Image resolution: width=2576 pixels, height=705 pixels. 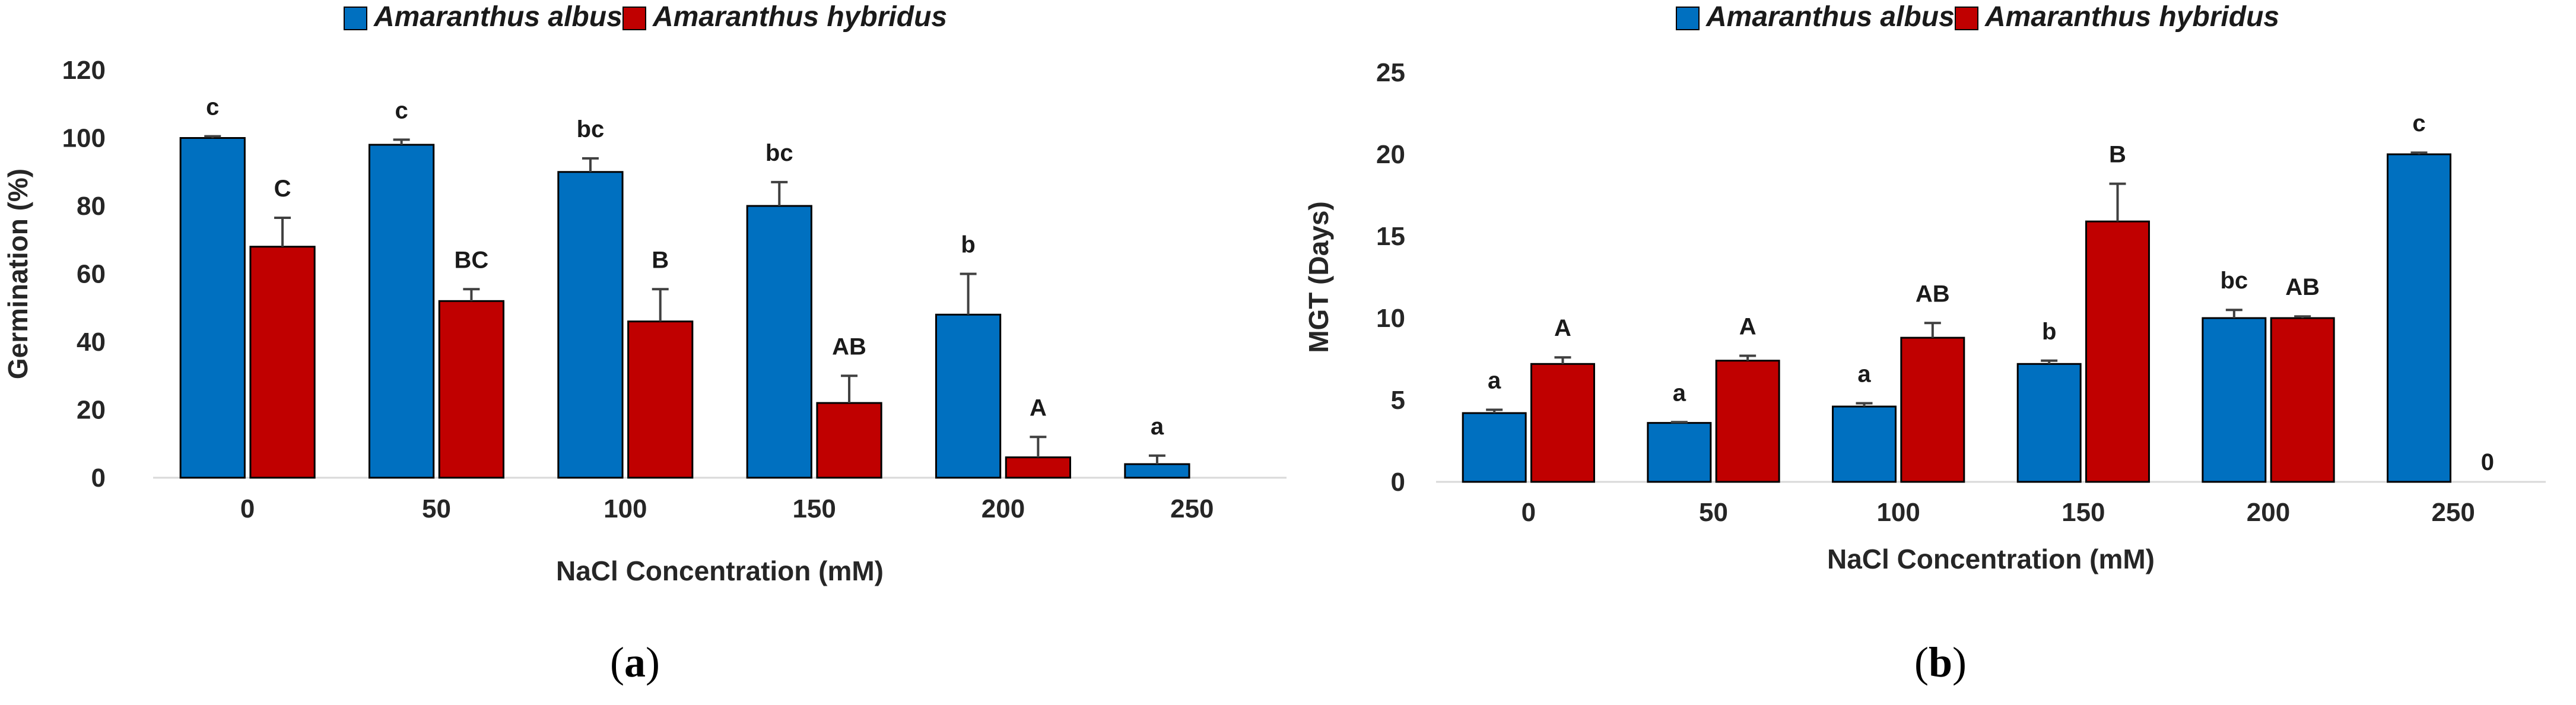 I want to click on y-tick-label: 5, so click(x=1398, y=400).